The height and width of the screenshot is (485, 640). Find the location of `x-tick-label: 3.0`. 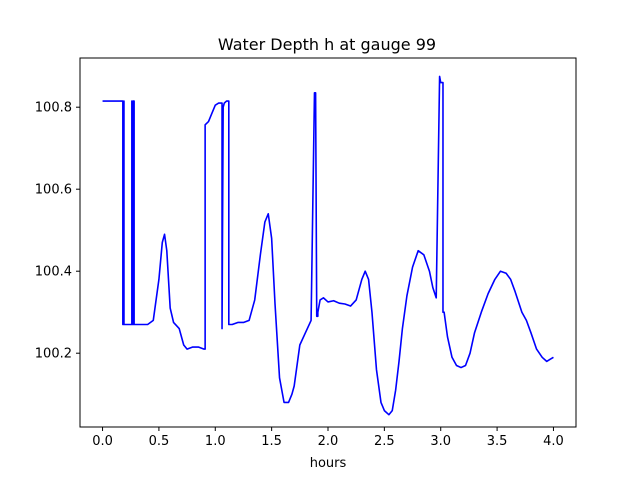

x-tick-label: 3.0 is located at coordinates (440, 441).